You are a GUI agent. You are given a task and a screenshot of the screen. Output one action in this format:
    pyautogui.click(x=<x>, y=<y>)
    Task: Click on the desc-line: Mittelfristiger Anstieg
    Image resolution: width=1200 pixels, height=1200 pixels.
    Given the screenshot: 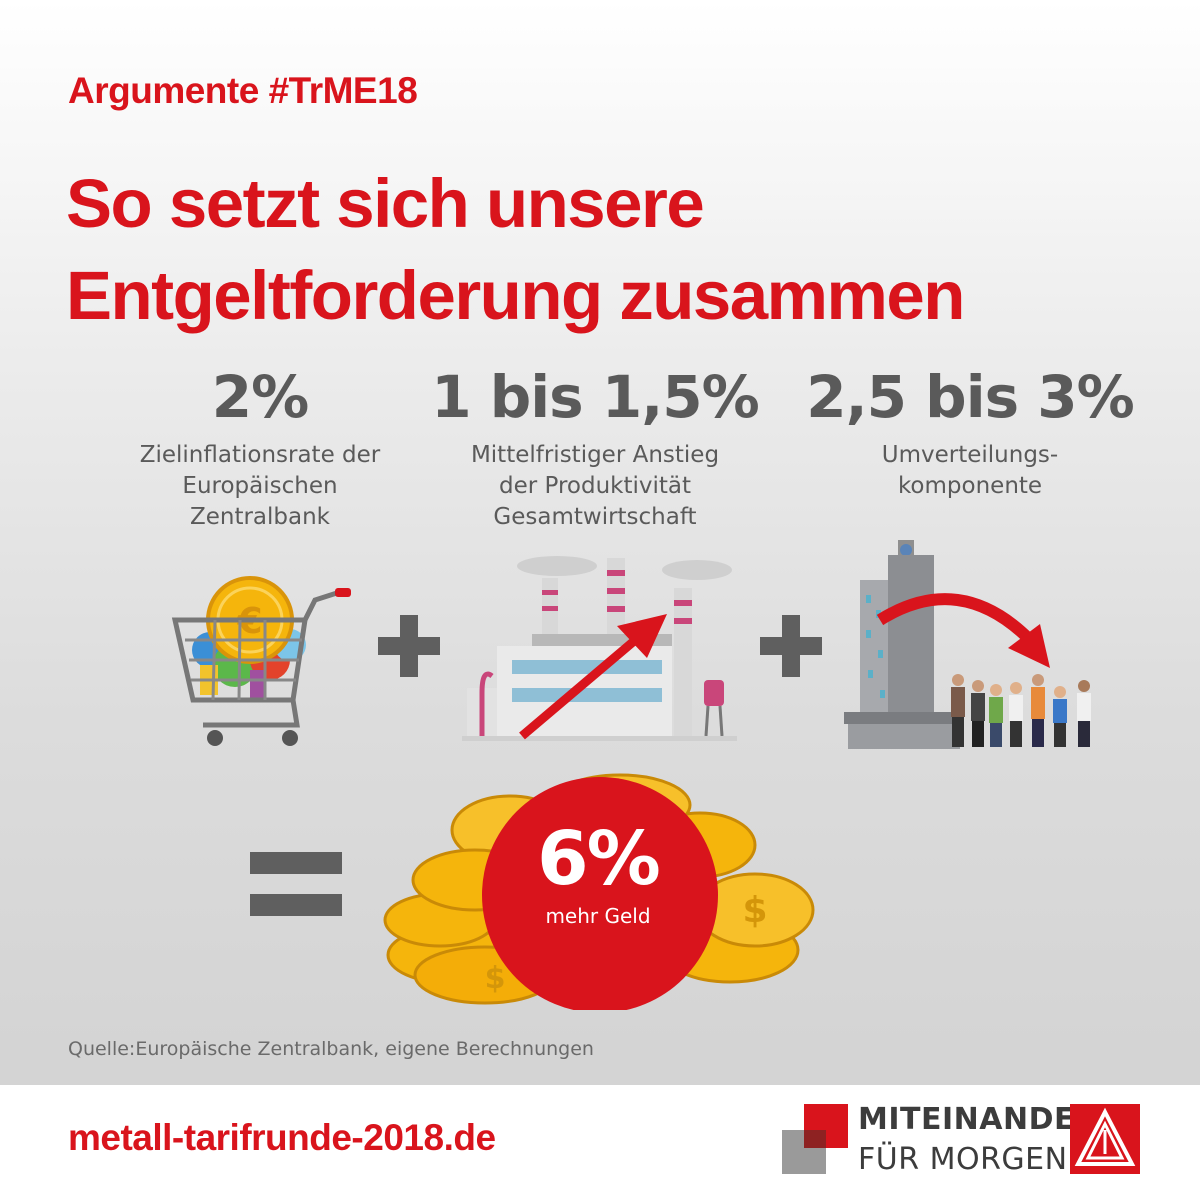 What is the action you would take?
    pyautogui.click(x=595, y=455)
    